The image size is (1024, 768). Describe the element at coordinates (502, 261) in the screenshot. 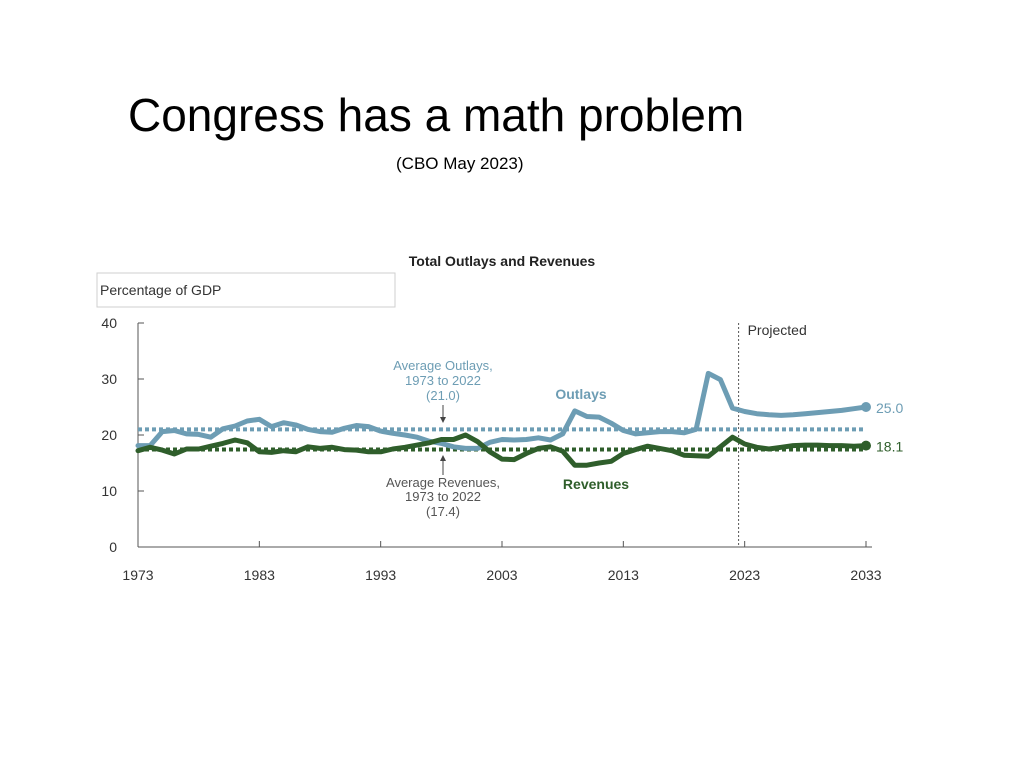

I see `chart-title: Total Outlays and Revenues` at that location.